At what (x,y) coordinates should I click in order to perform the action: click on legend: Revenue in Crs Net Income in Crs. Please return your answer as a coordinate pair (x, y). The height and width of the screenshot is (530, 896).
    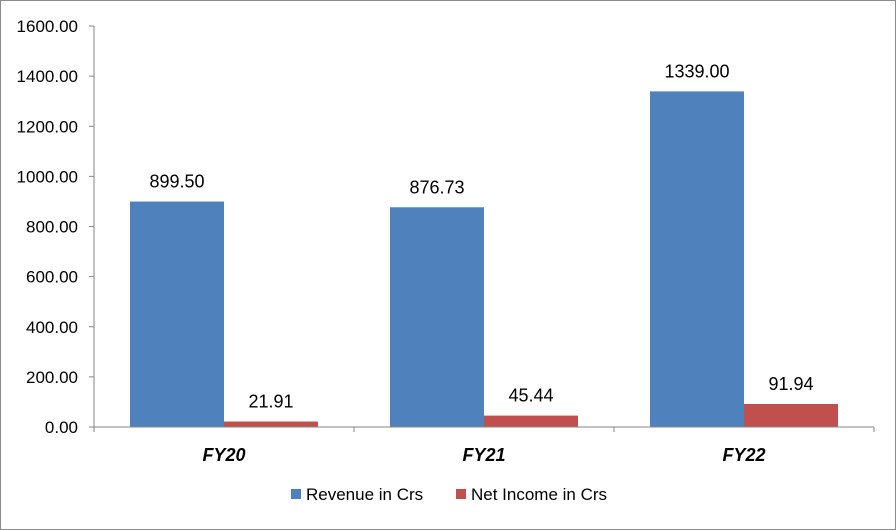
    Looking at the image, I should click on (449, 494).